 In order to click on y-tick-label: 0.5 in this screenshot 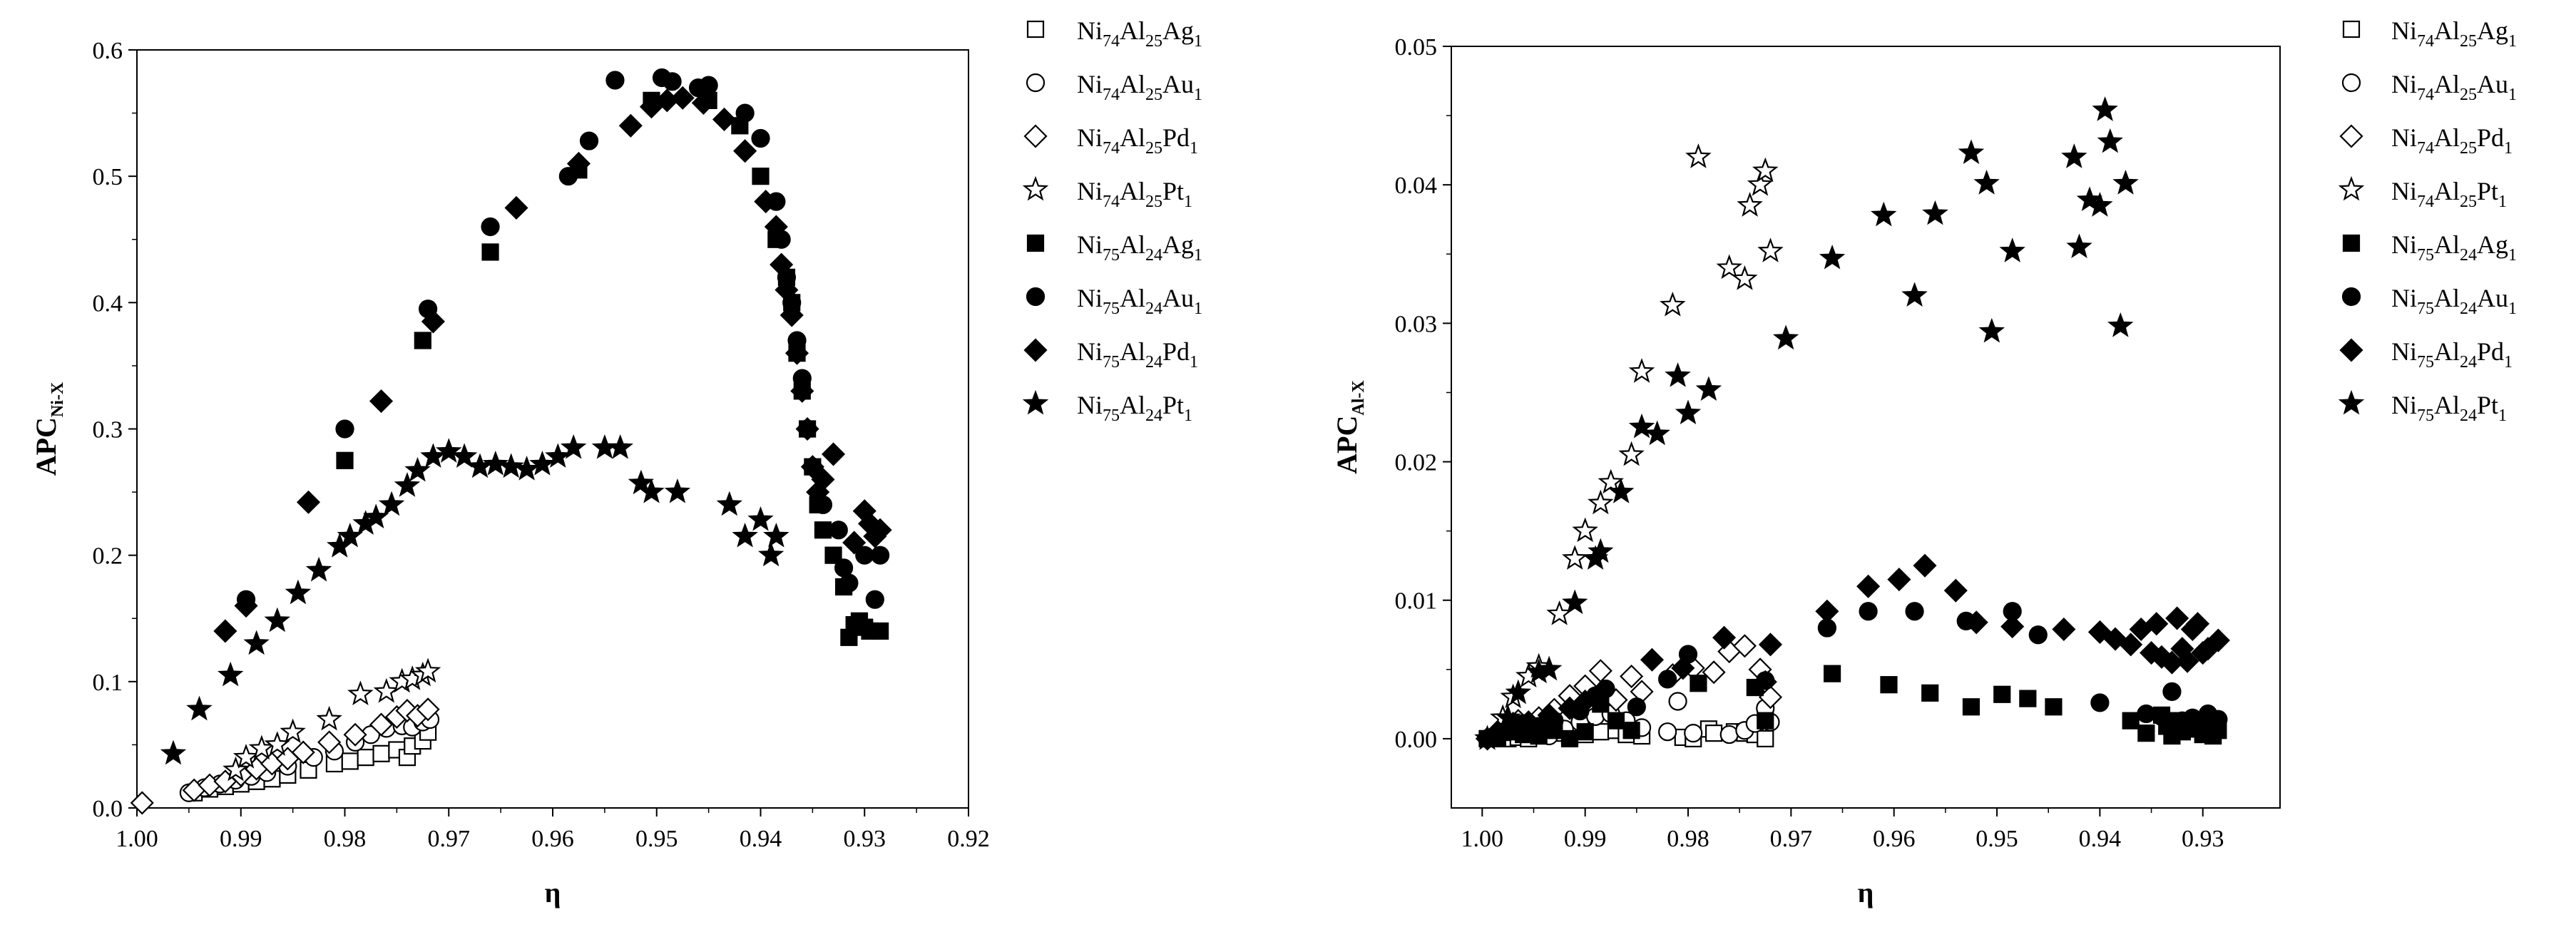, I will do `click(108, 177)`.